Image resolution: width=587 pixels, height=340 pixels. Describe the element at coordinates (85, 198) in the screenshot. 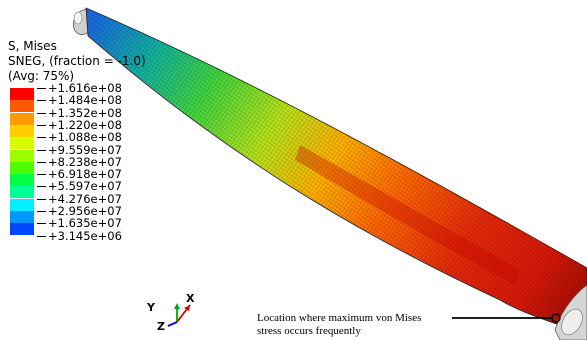

I see `legend-value: +4.276e+07` at that location.